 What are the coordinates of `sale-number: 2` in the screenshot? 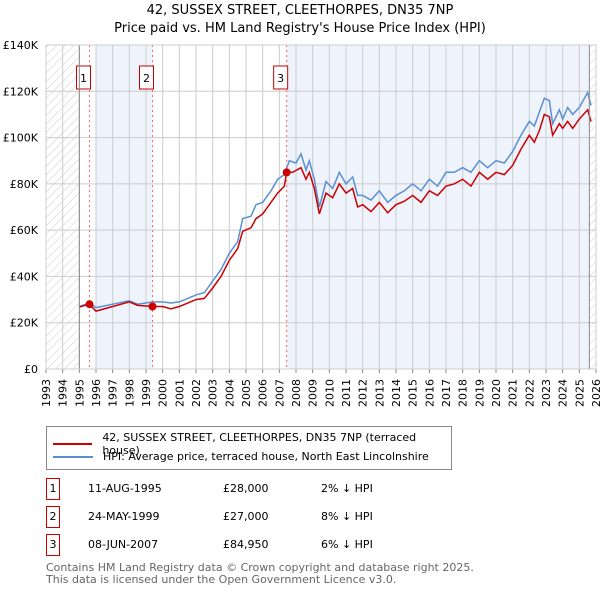 It's located at (53, 517).